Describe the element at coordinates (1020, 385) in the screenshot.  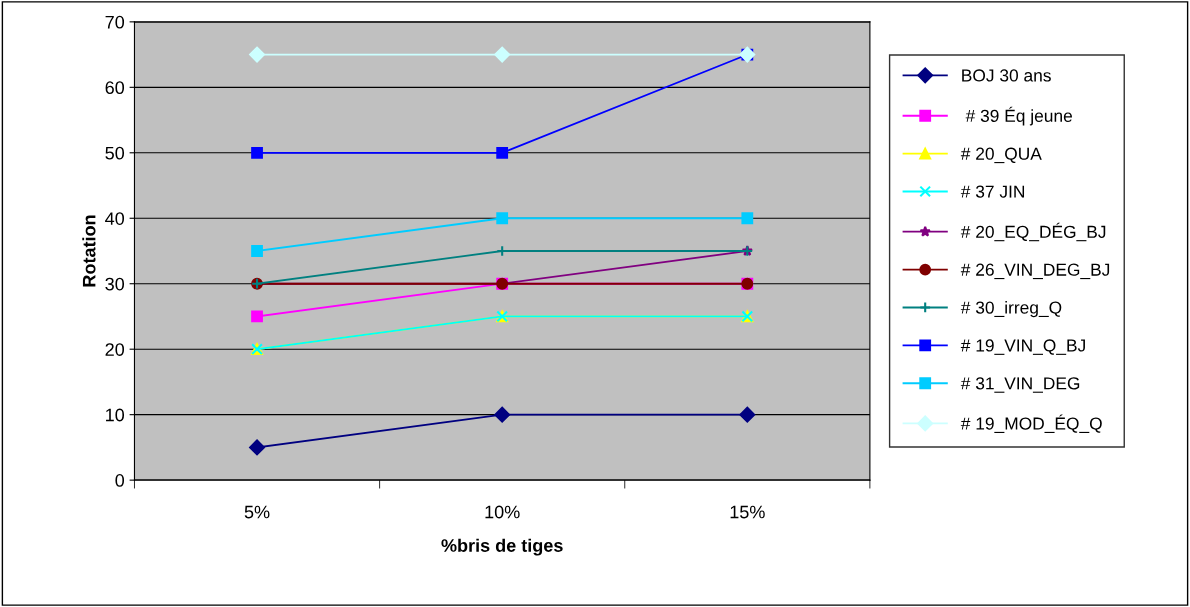
I see `legend-label: # 31_VIN_DEG` at that location.